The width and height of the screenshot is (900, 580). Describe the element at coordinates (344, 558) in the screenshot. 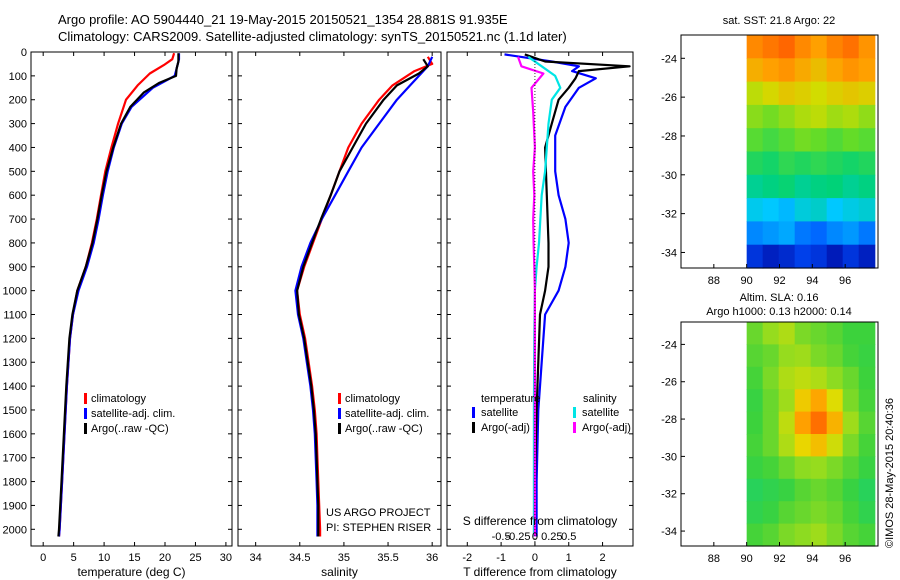

I see `salinity-xtick-label: 35` at that location.